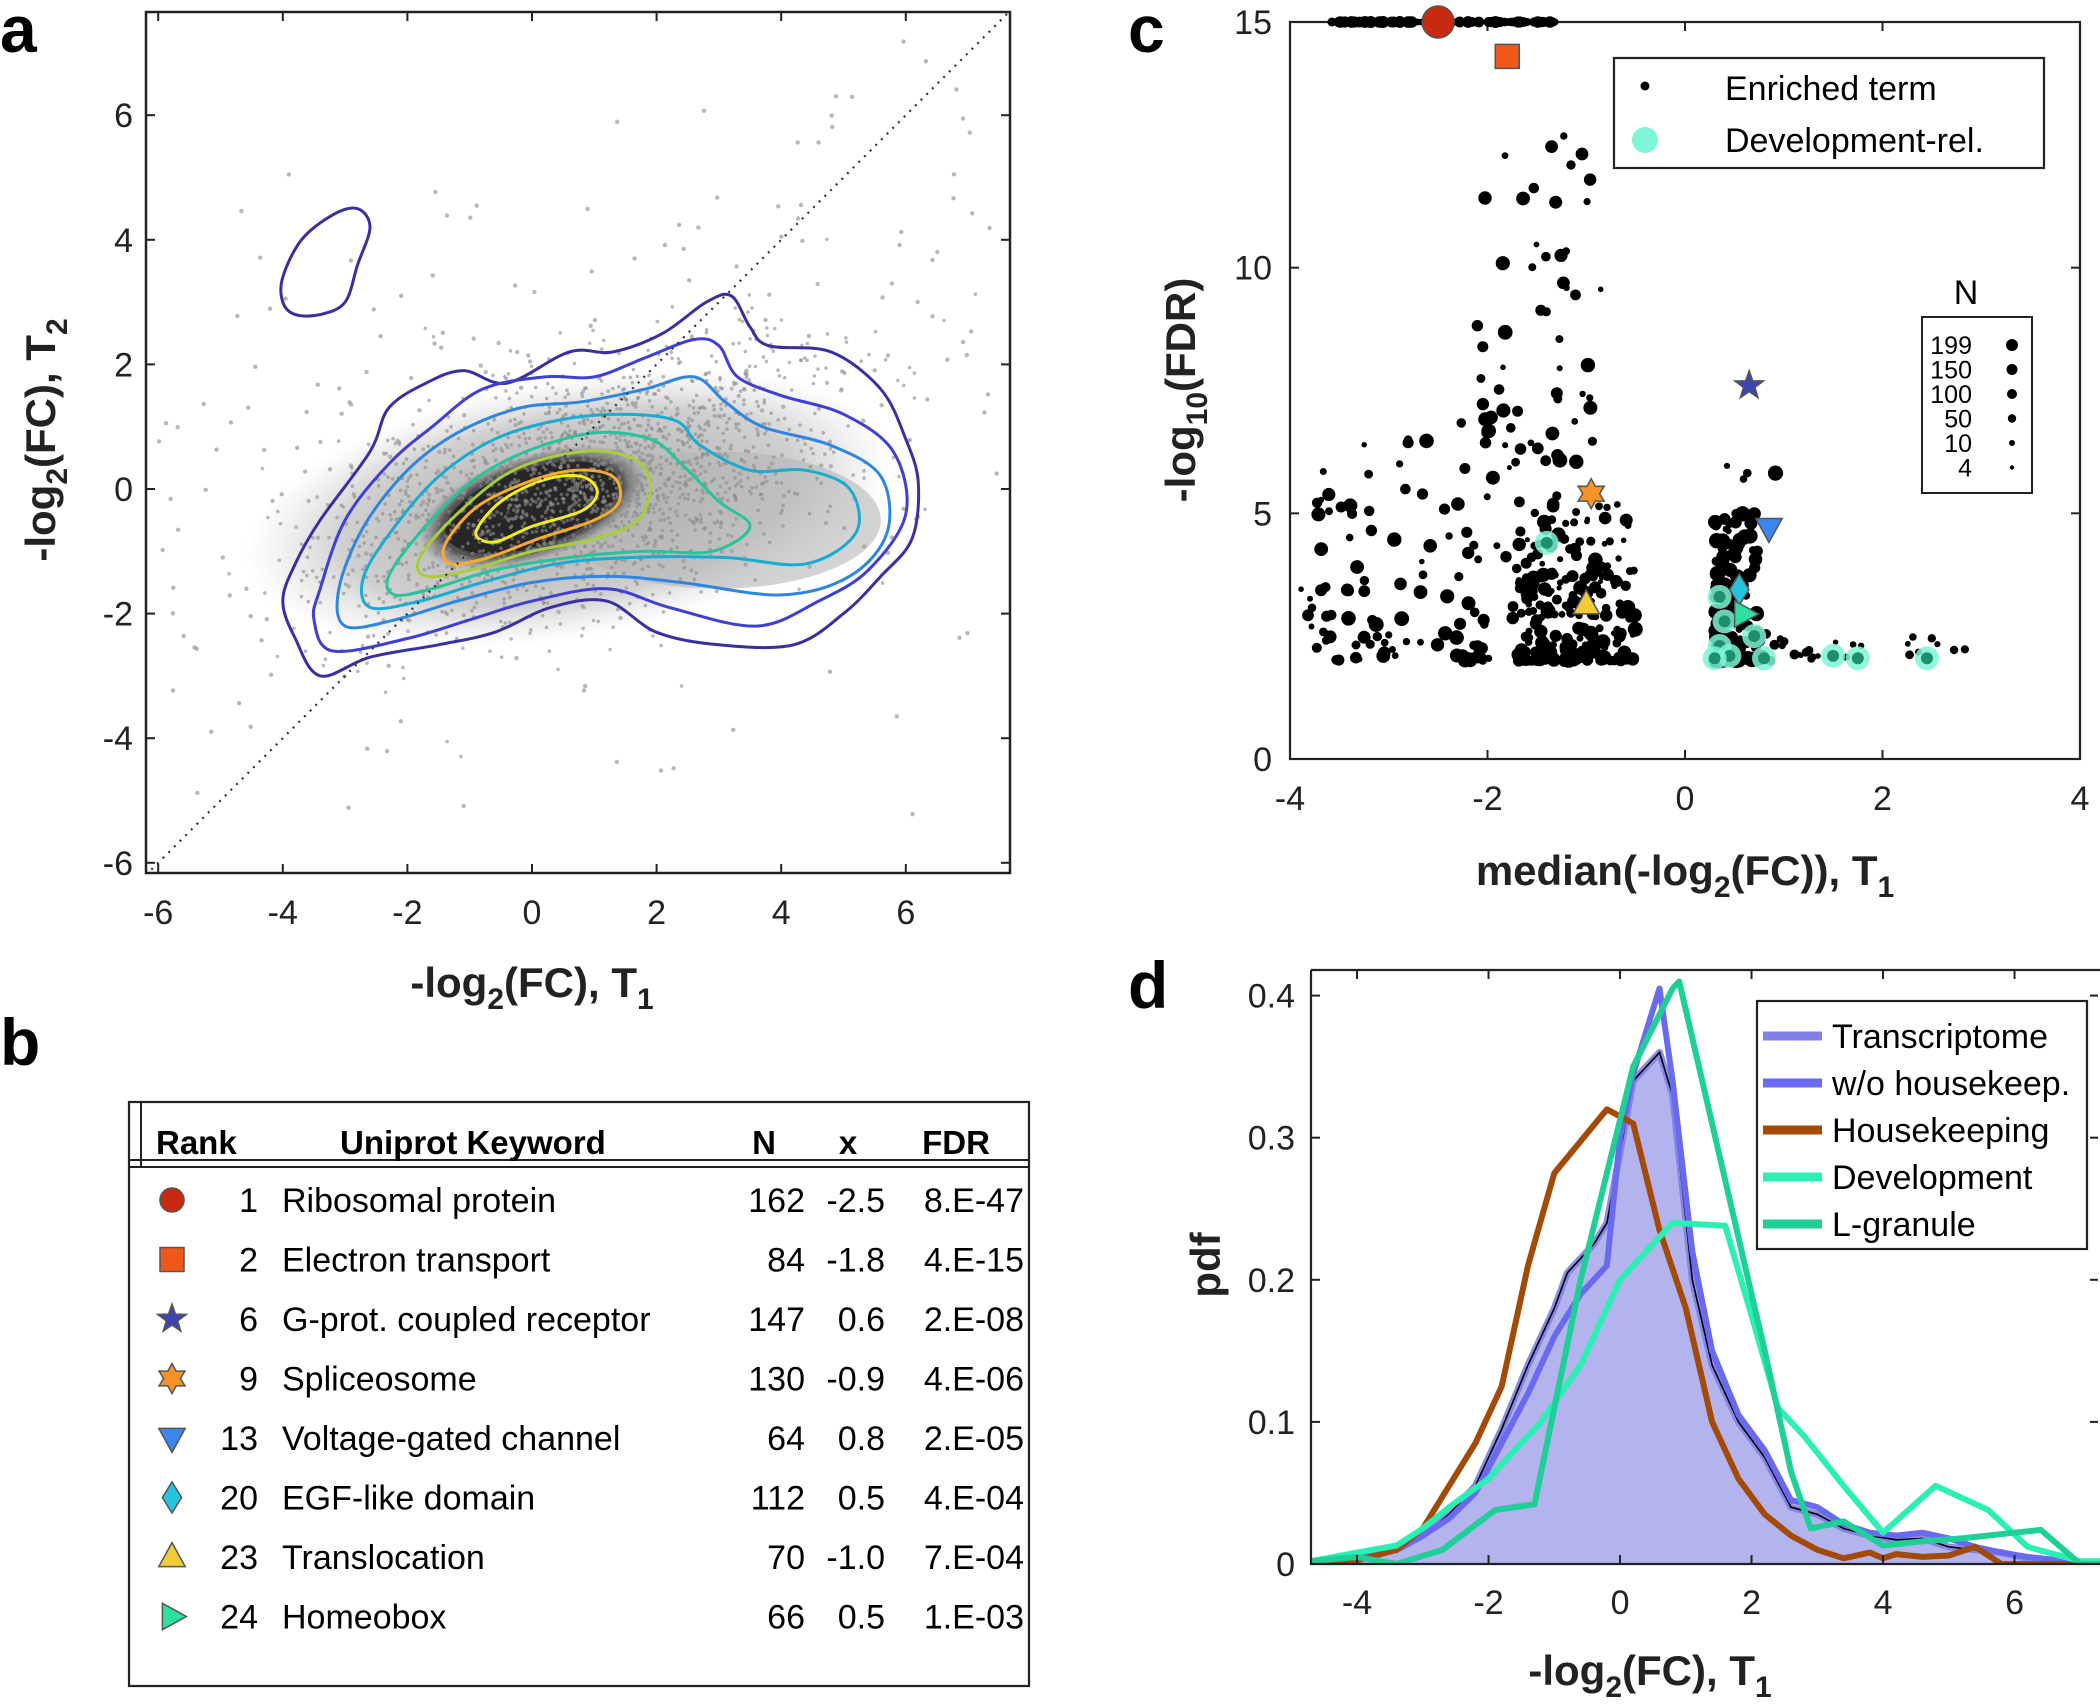 Image resolution: width=2100 pixels, height=1707 pixels. Describe the element at coordinates (974, 1261) in the screenshot. I see `fdr-cell: 4.E-15` at that location.